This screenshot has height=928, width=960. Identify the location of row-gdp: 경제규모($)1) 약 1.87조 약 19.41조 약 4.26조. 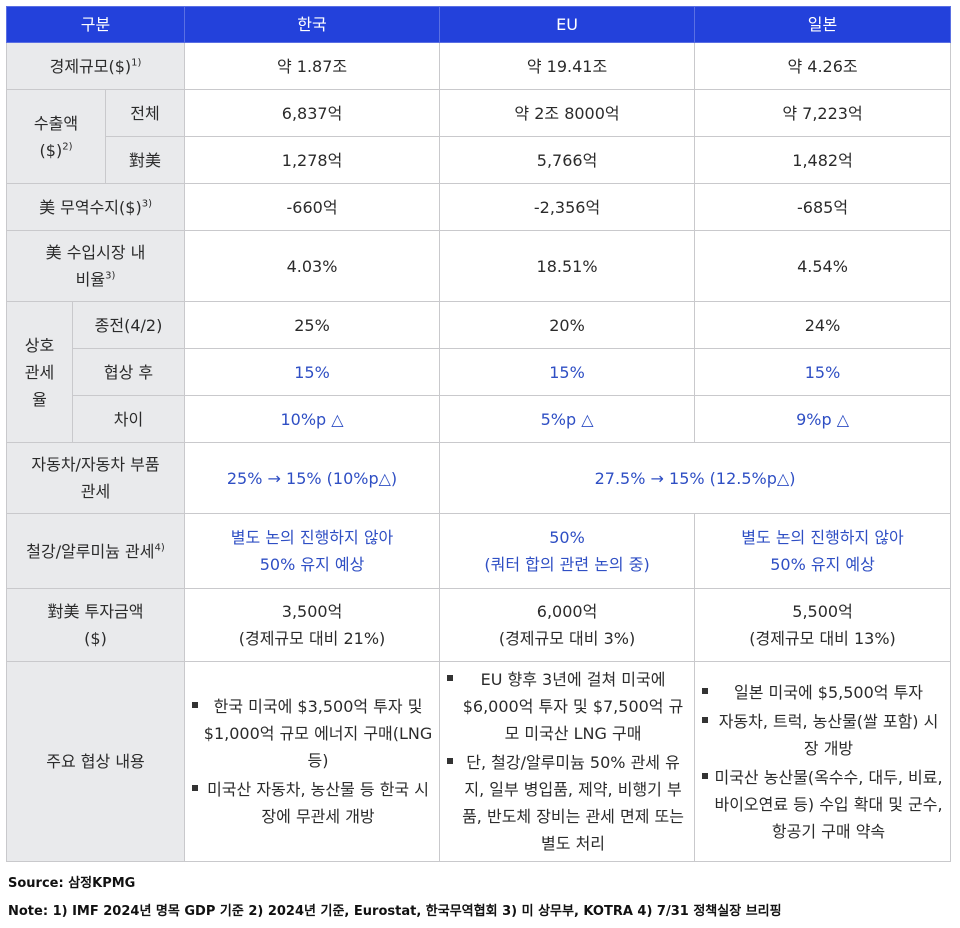
(478, 66).